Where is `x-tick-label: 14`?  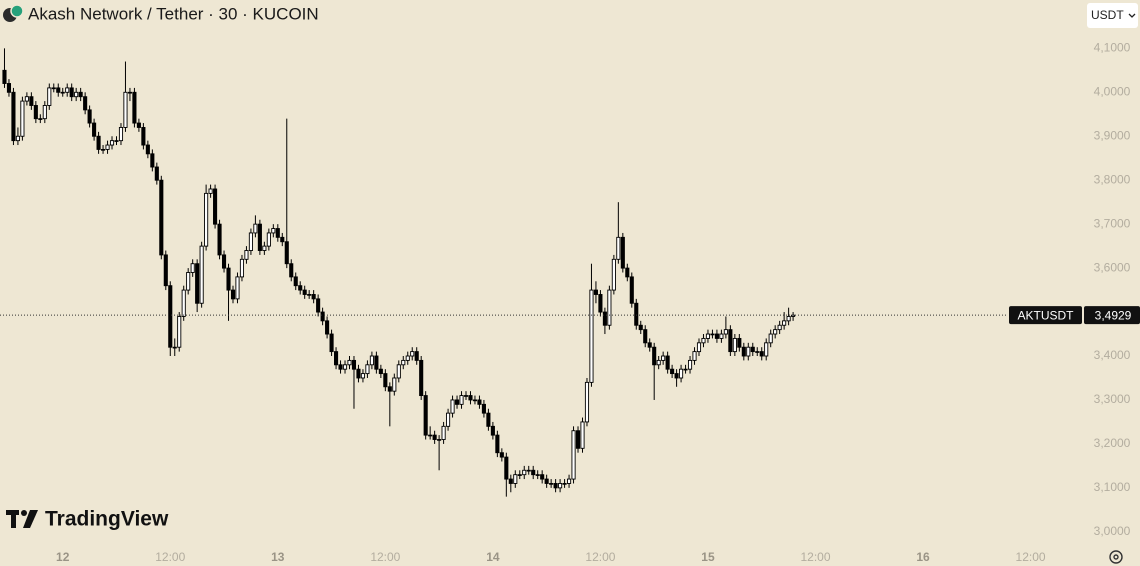
x-tick-label: 14 is located at coordinates (493, 557).